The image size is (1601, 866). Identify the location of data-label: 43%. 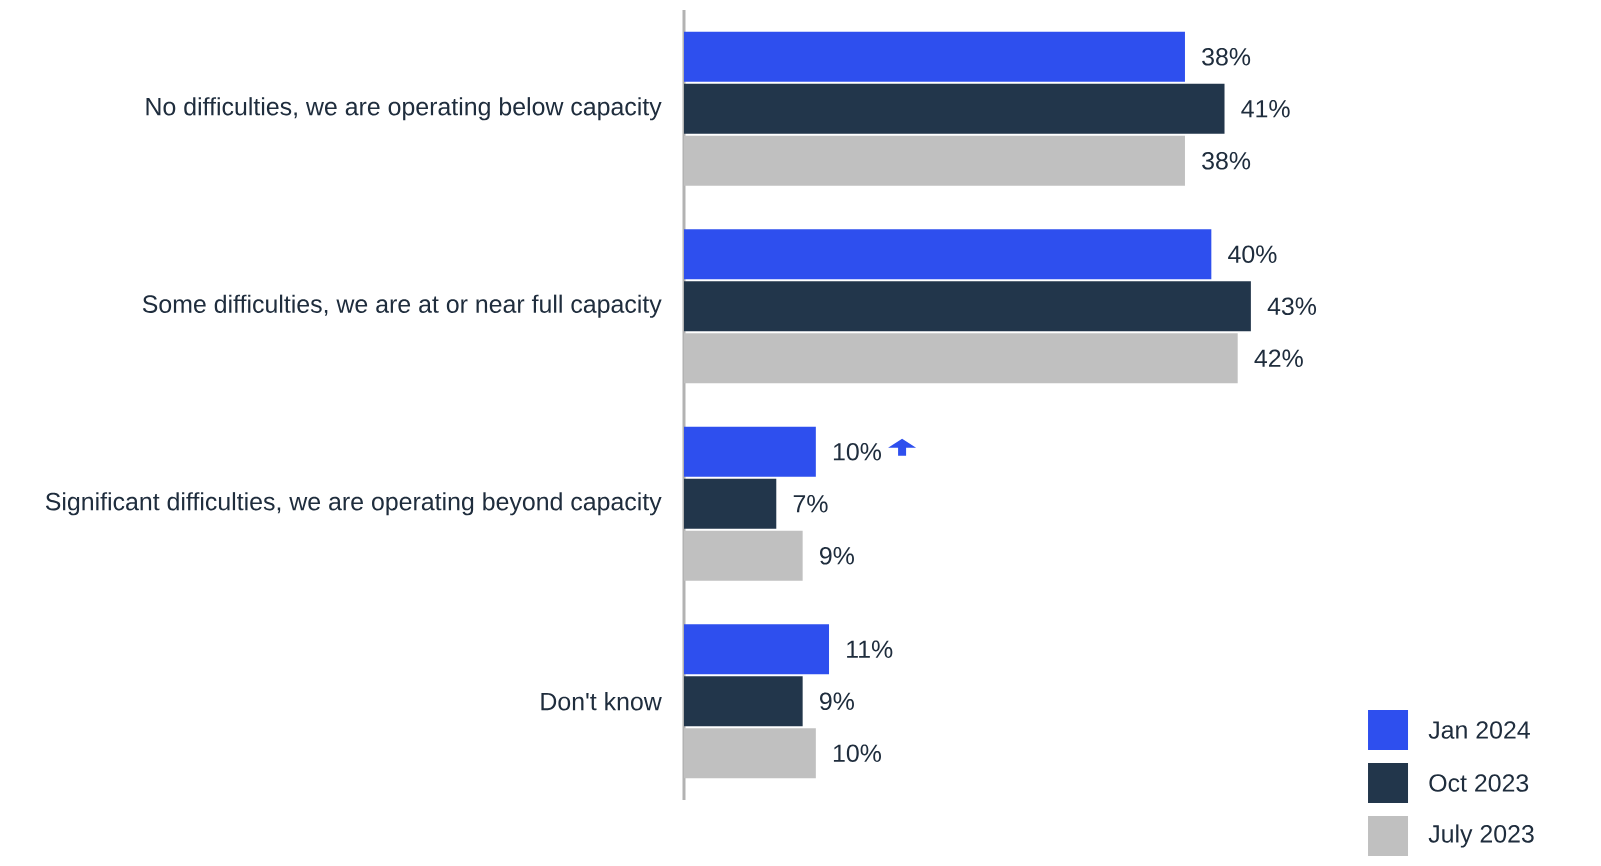
(1292, 306).